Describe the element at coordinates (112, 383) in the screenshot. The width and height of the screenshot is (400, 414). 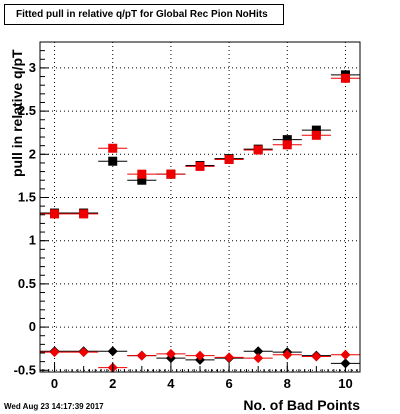
I see `x-tick-label: 2` at that location.